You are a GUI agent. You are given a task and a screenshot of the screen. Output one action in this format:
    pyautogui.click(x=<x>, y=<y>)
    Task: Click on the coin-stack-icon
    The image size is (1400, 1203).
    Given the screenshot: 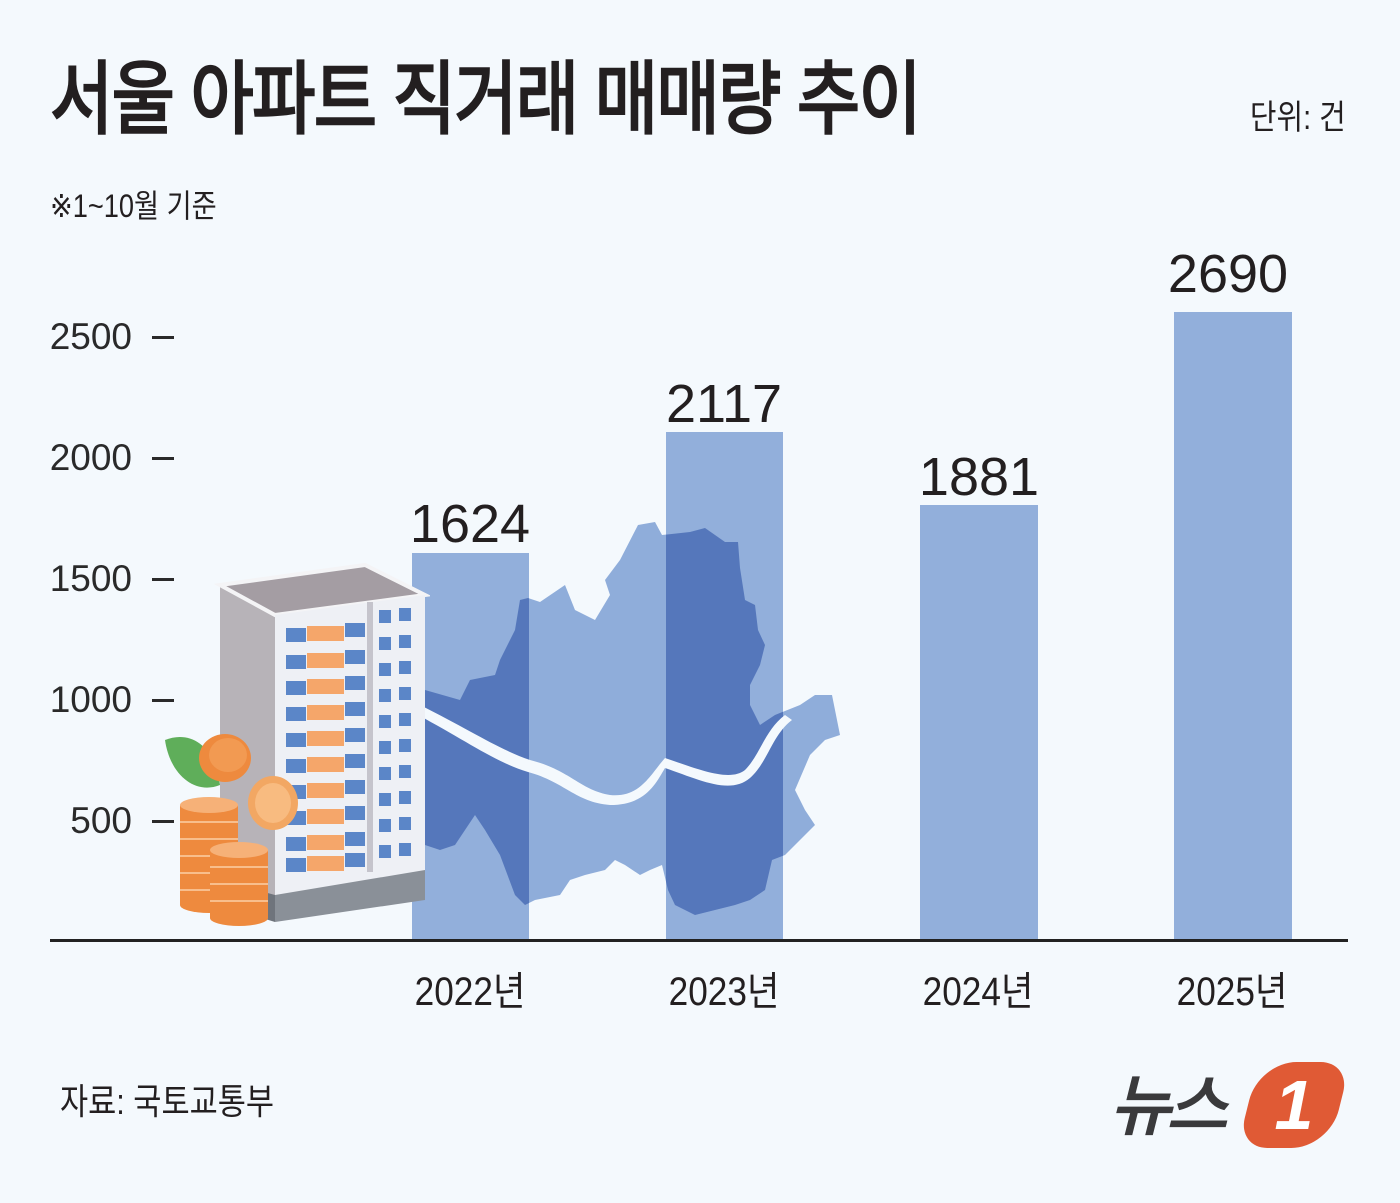 What is the action you would take?
    pyautogui.click(x=239, y=884)
    